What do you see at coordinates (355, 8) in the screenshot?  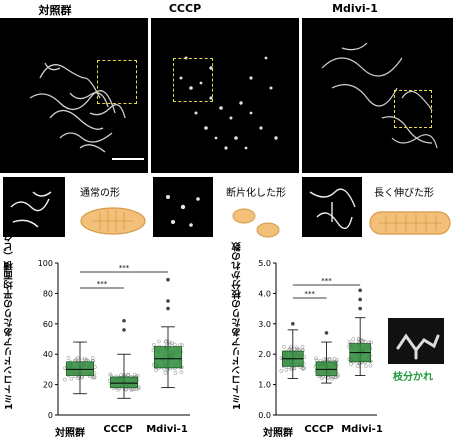 I see `col-title-mdivi: Mdivi-1` at bounding box center [355, 8].